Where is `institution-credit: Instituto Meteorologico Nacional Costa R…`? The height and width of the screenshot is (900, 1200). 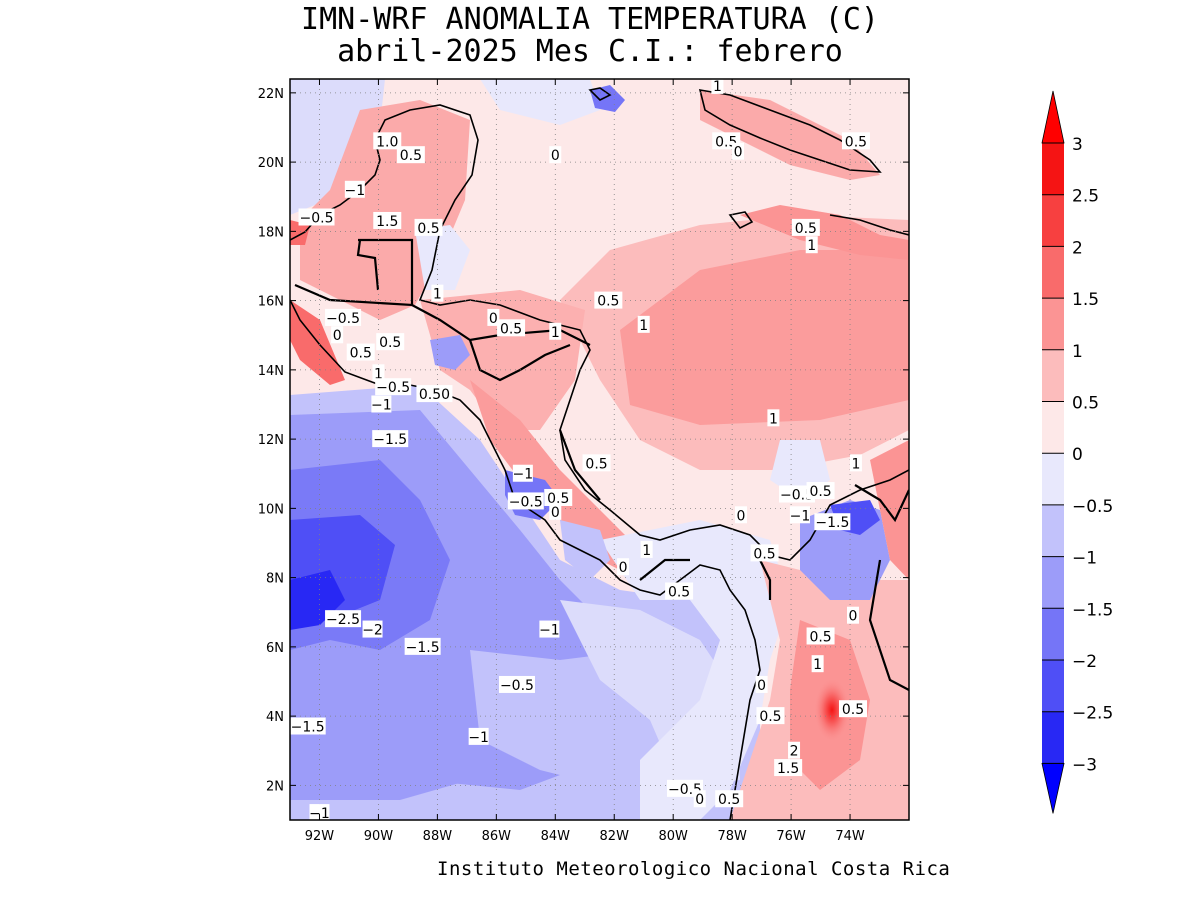 institution-credit: Instituto Meteorologico Nacional Costa R… is located at coordinates (694, 869).